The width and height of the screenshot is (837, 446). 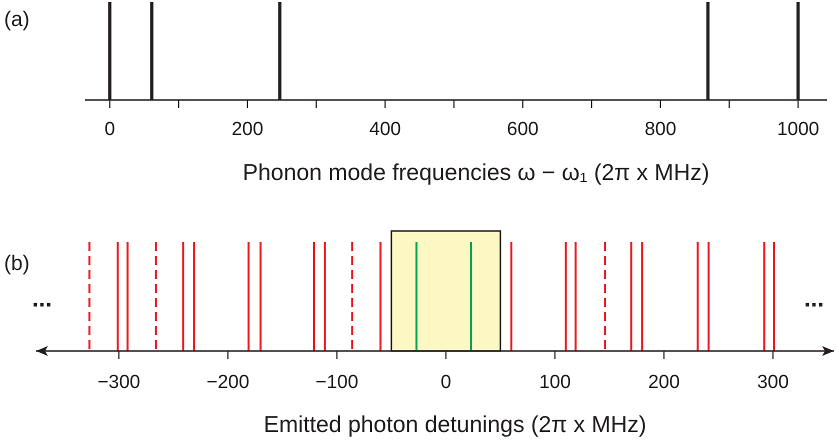 What do you see at coordinates (522, 129) in the screenshot?
I see `x-tick-label: 600` at bounding box center [522, 129].